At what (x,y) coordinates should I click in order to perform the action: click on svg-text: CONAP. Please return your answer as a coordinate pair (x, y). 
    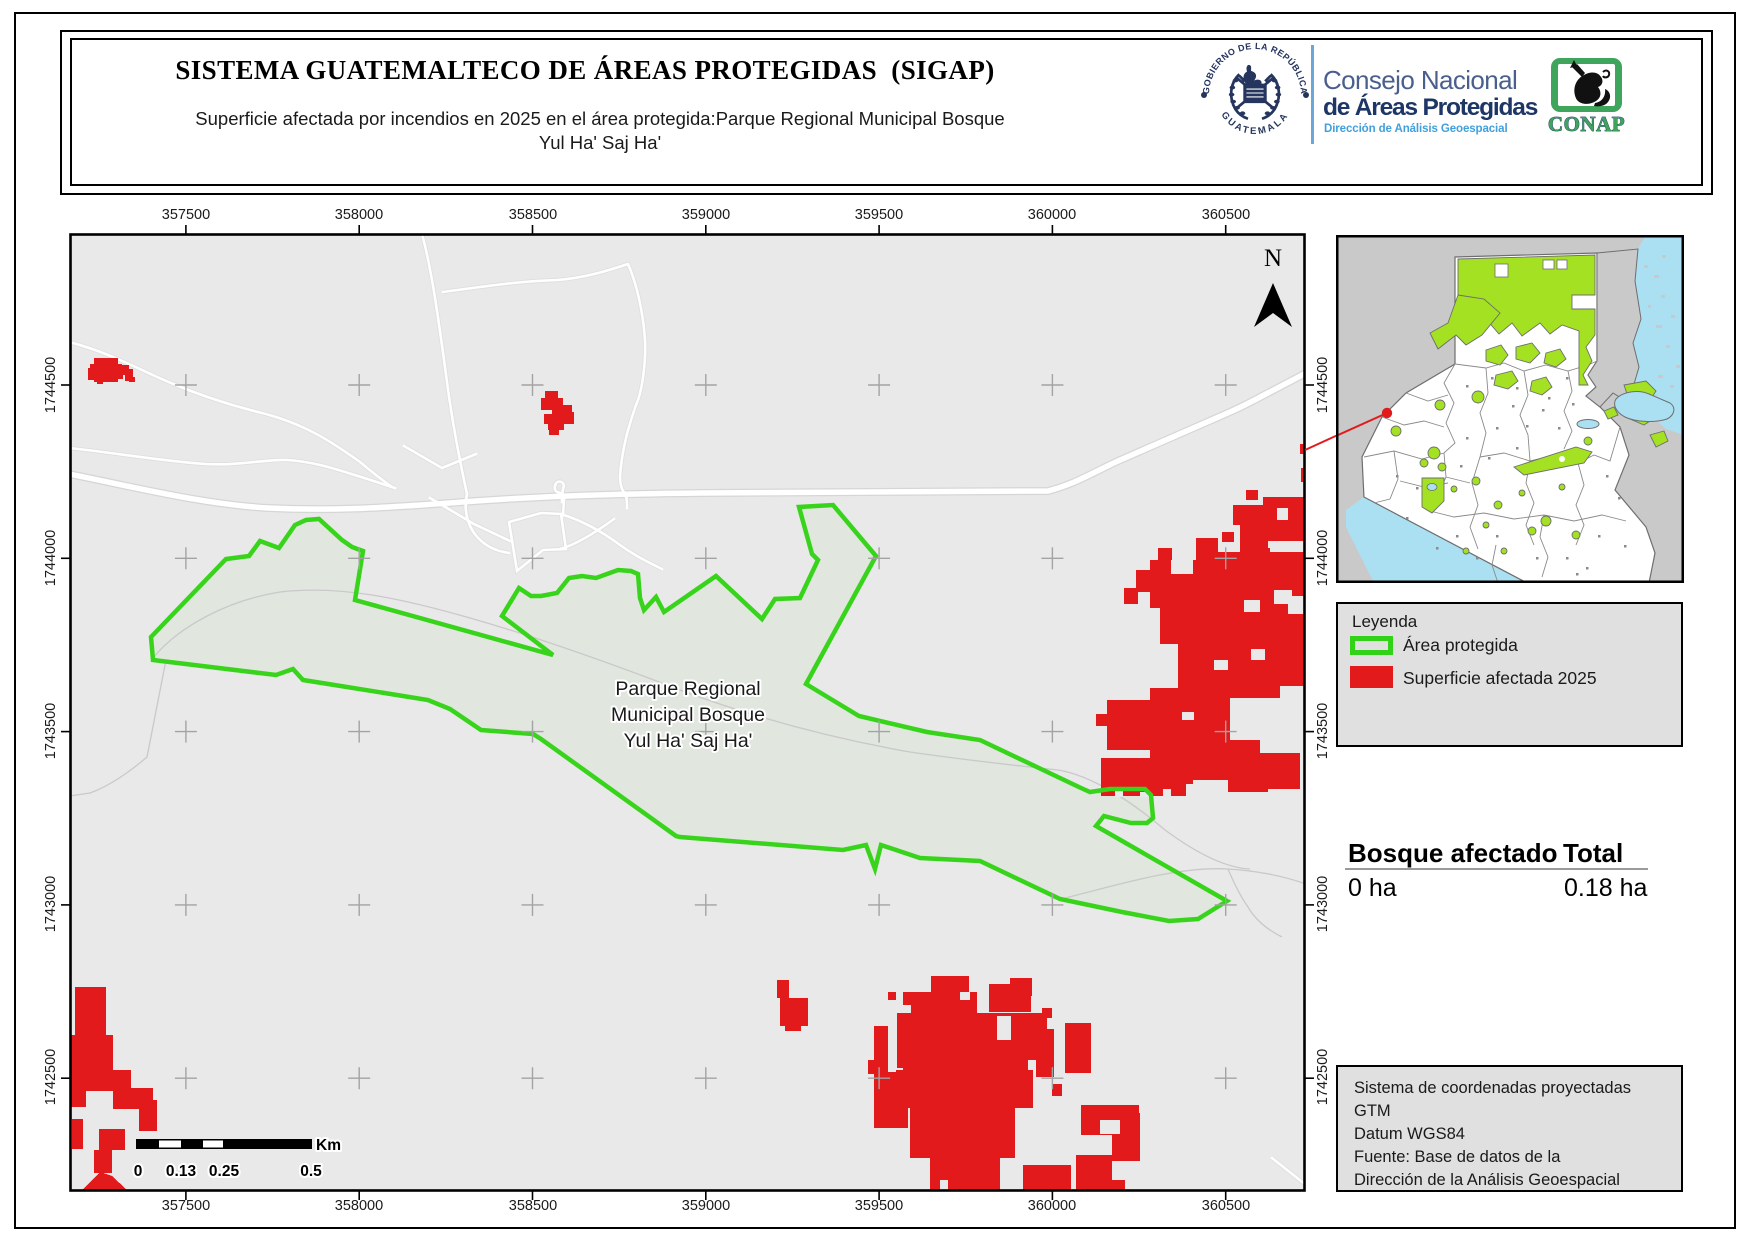
    Looking at the image, I should click on (1586, 124).